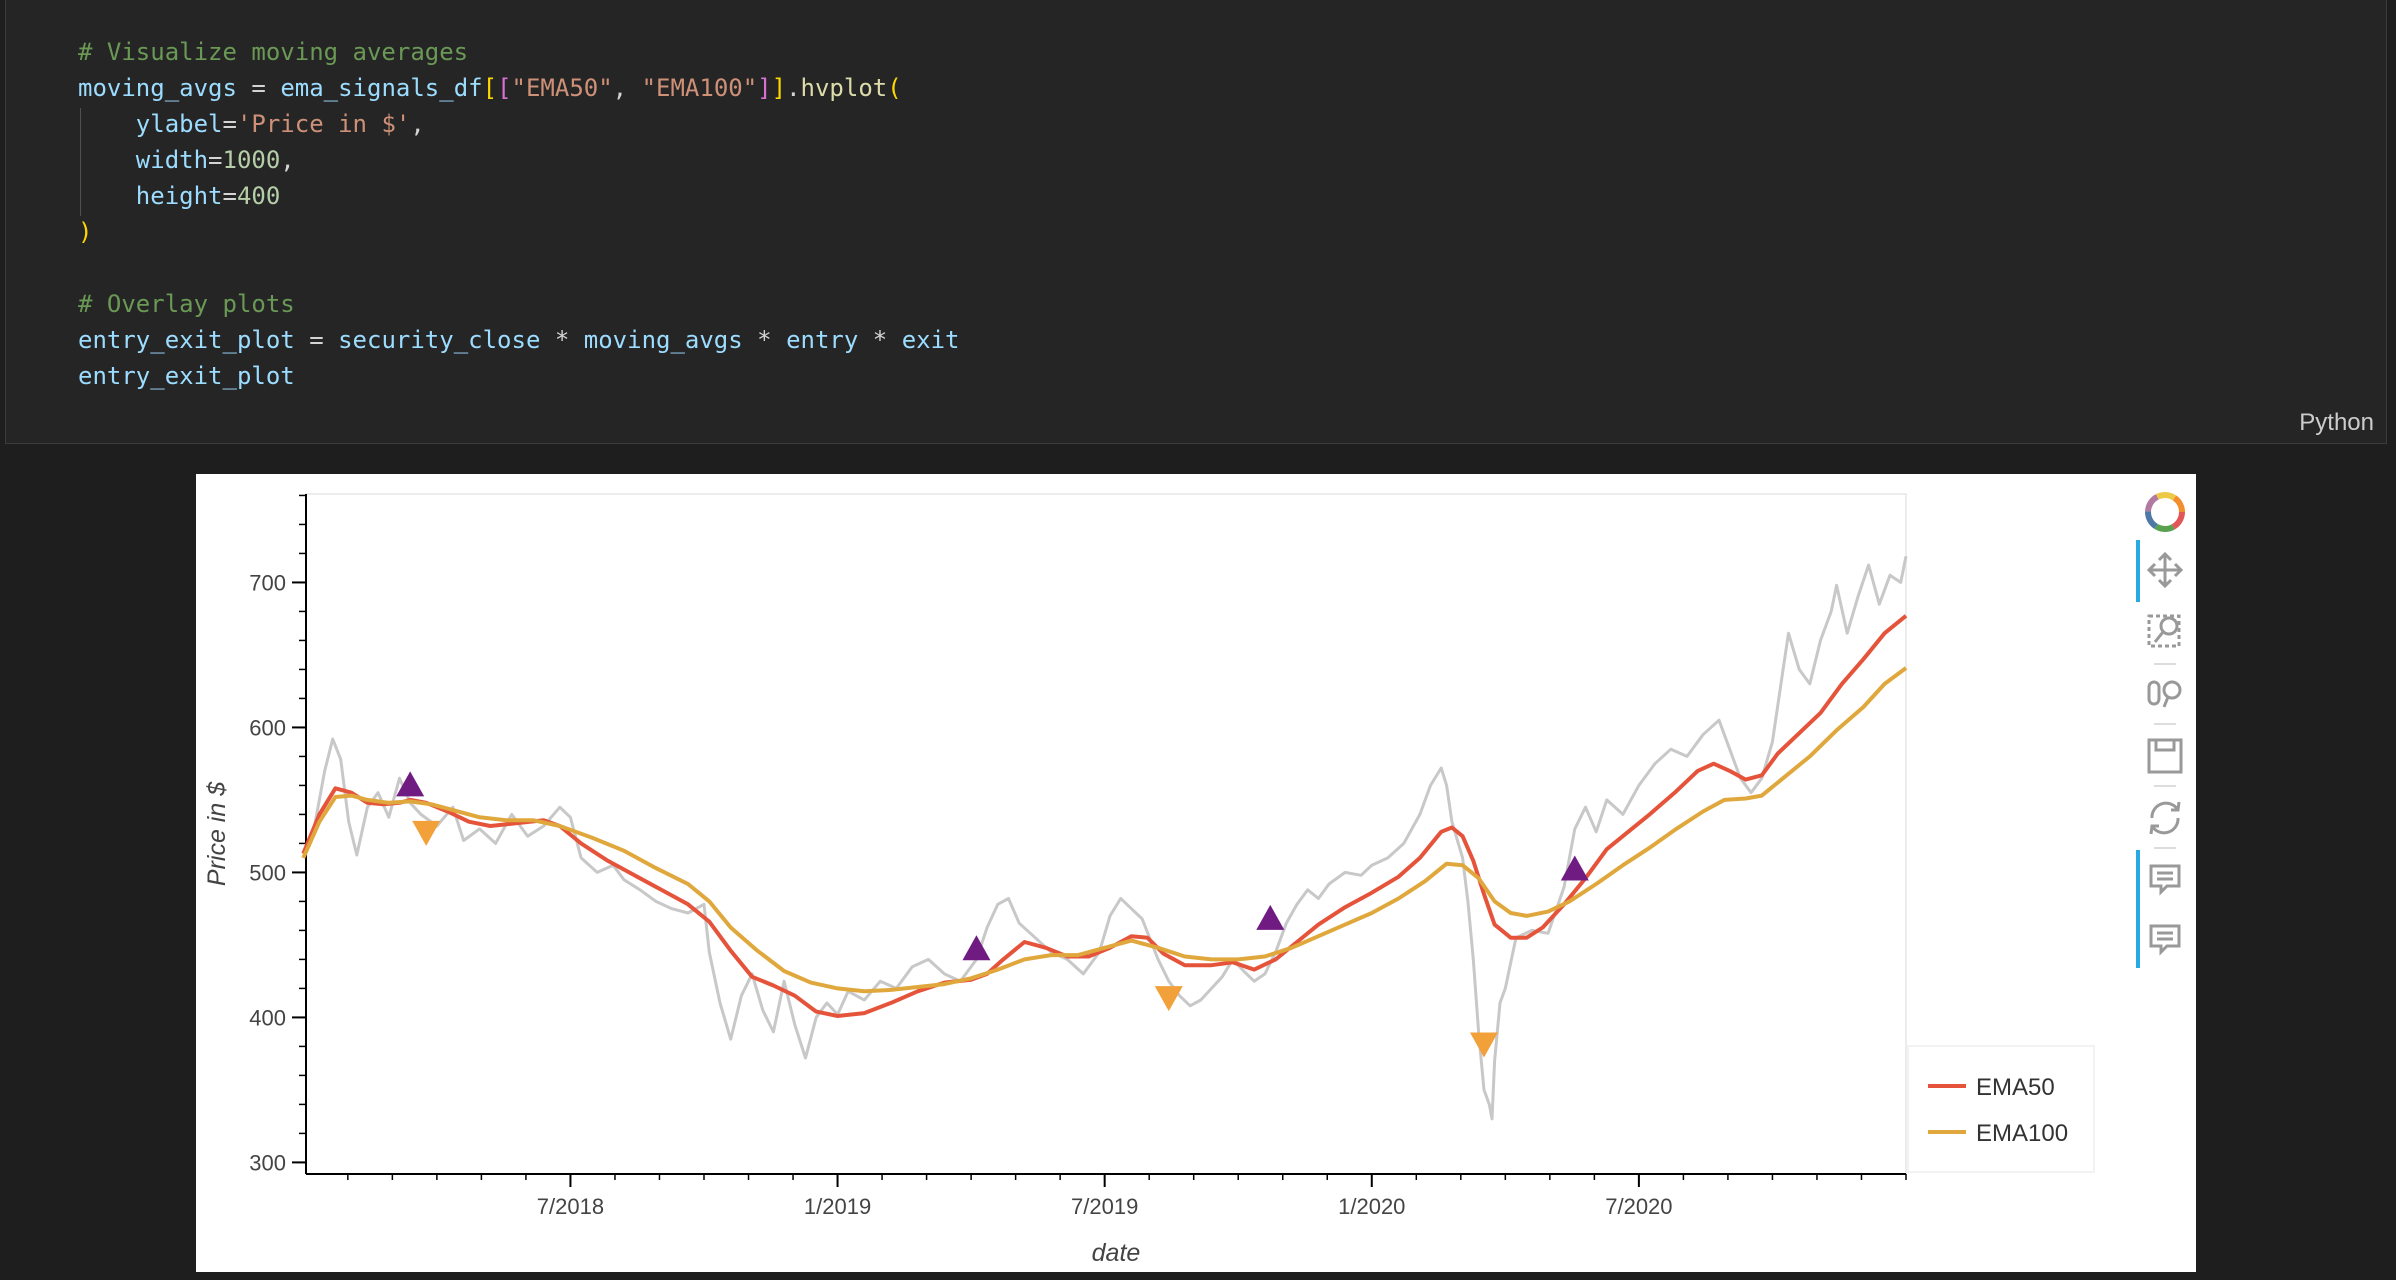 This screenshot has width=2396, height=1280. I want to click on legend-box, so click(2001, 1109).